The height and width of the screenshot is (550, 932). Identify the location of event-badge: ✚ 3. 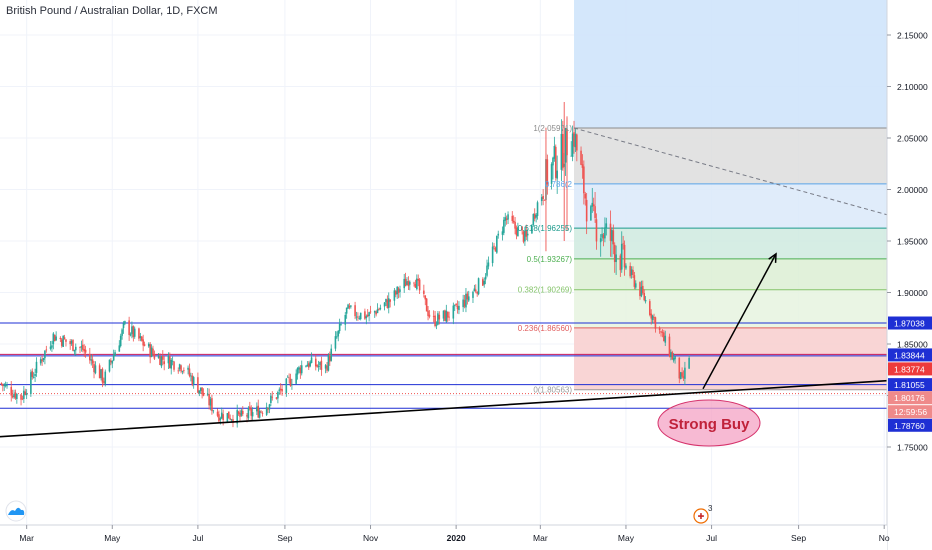
(703, 514).